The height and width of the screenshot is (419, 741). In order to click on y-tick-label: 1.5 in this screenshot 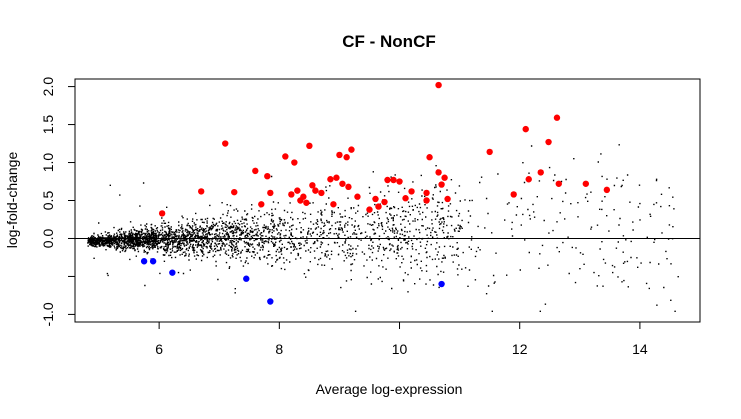, I will do `click(48, 125)`.